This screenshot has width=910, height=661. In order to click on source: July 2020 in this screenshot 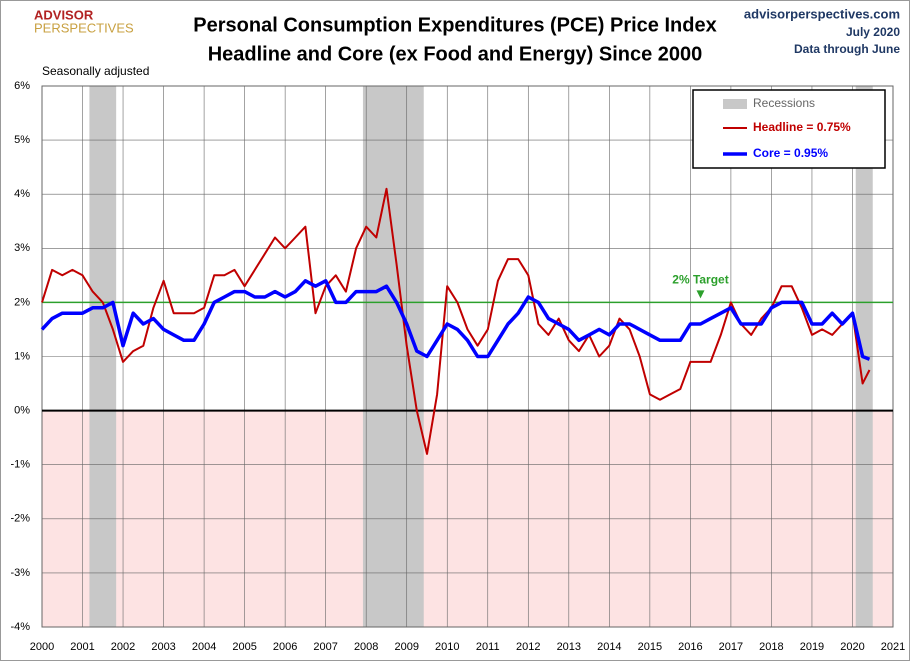, I will do `click(873, 32)`.